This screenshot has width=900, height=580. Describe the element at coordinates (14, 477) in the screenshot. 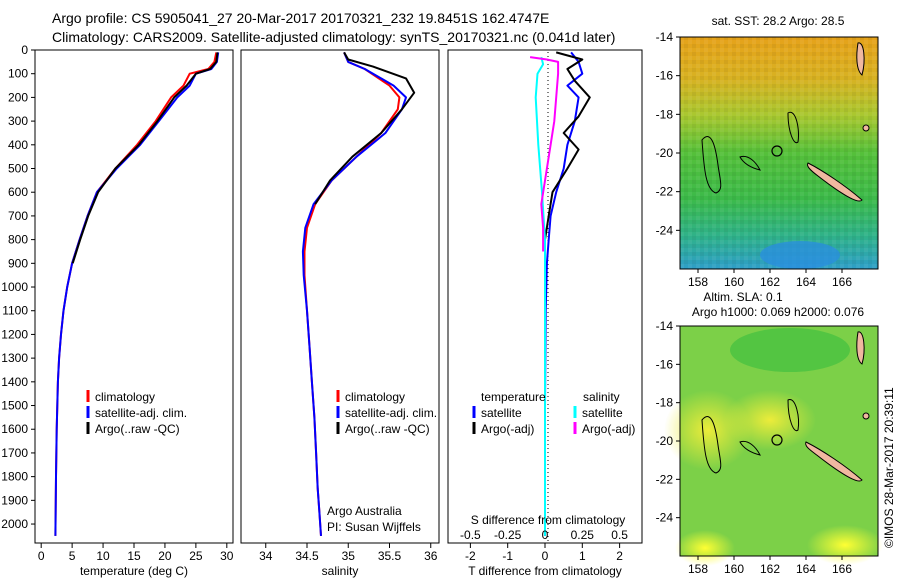

I see `y-tick-label: 1800` at that location.